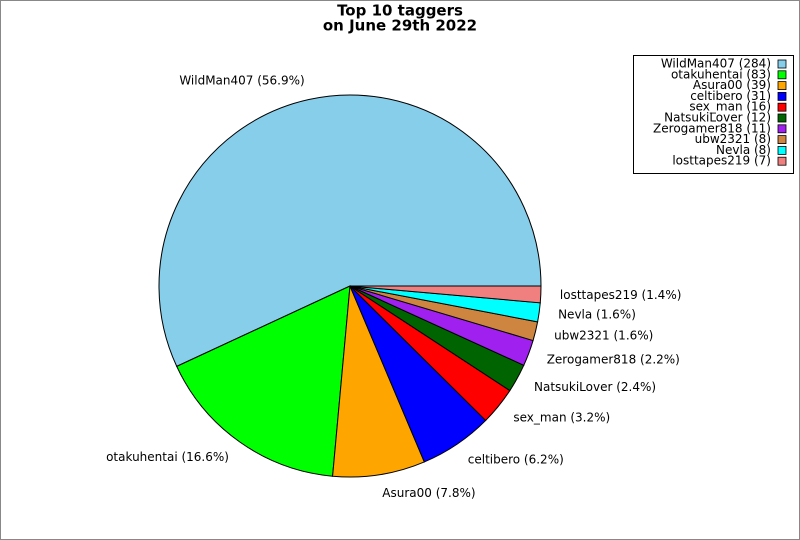 The height and width of the screenshot is (540, 800). Describe the element at coordinates (730, 107) in the screenshot. I see `legend-label: sex_man (16)` at that location.